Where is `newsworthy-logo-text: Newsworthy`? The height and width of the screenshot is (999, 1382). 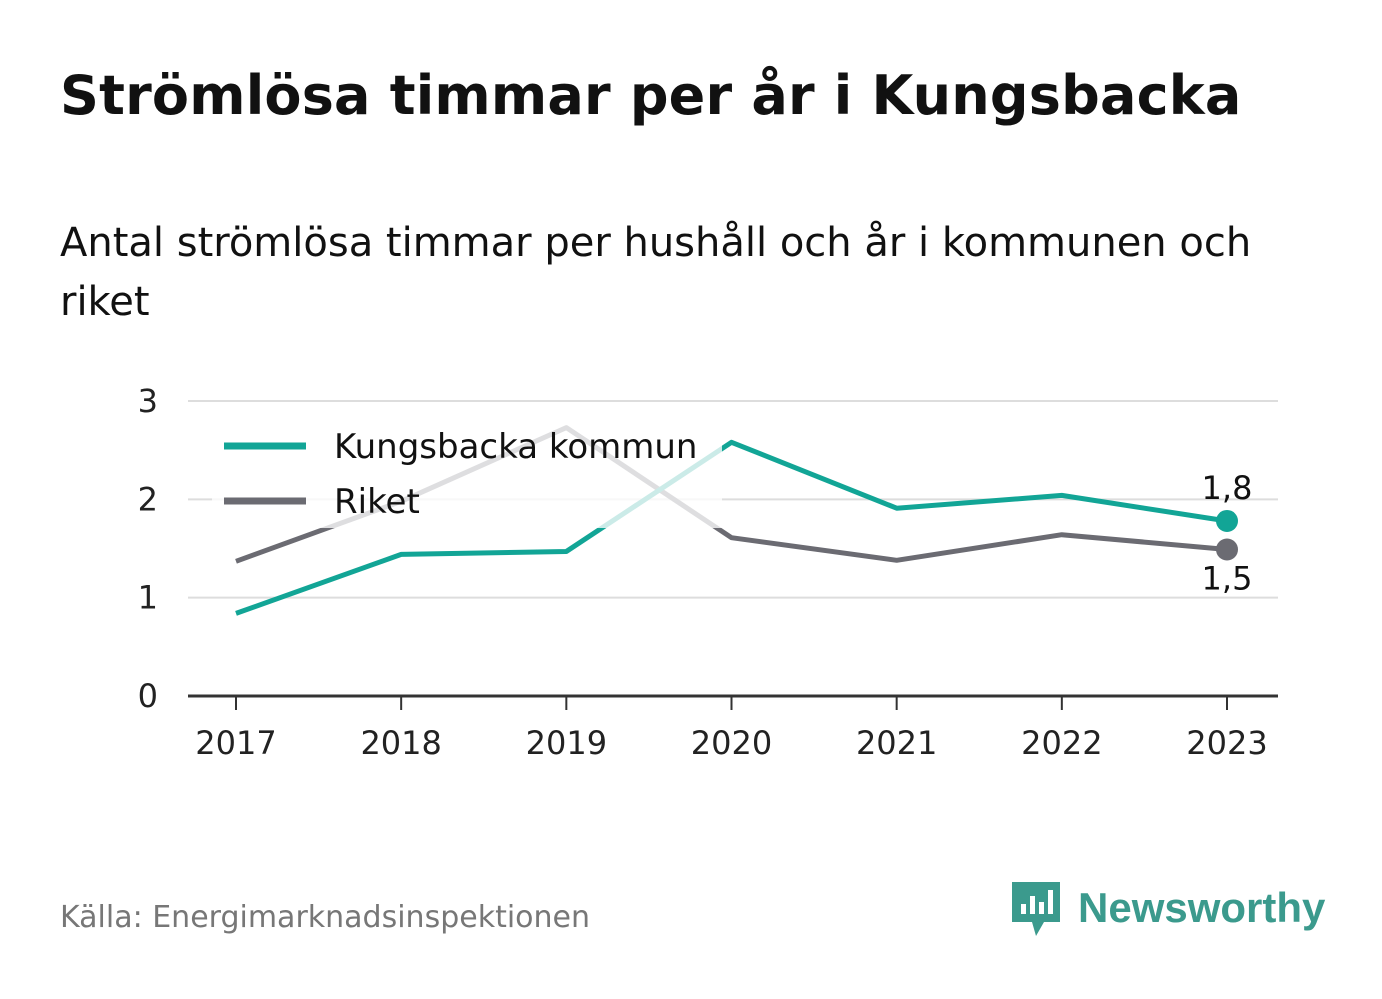 newsworthy-logo-text: Newsworthy is located at coordinates (1202, 907).